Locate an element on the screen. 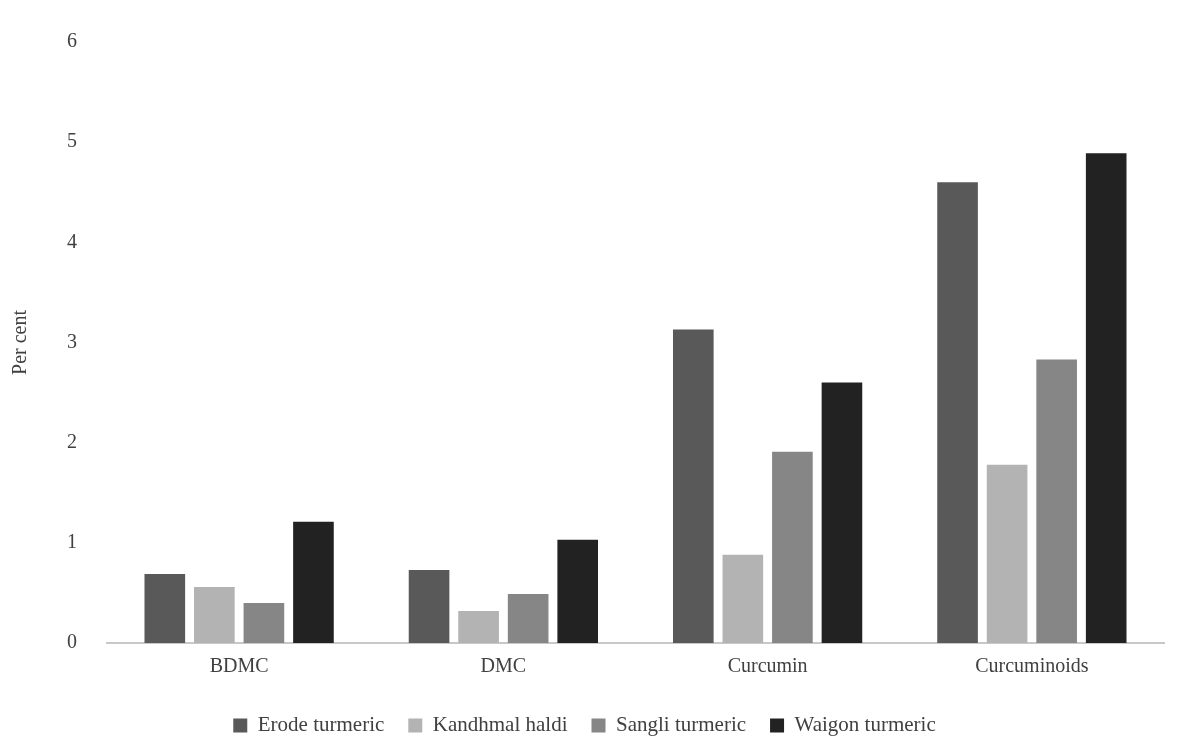 The width and height of the screenshot is (1184, 746). x-tick-label: DMC is located at coordinates (503, 665).